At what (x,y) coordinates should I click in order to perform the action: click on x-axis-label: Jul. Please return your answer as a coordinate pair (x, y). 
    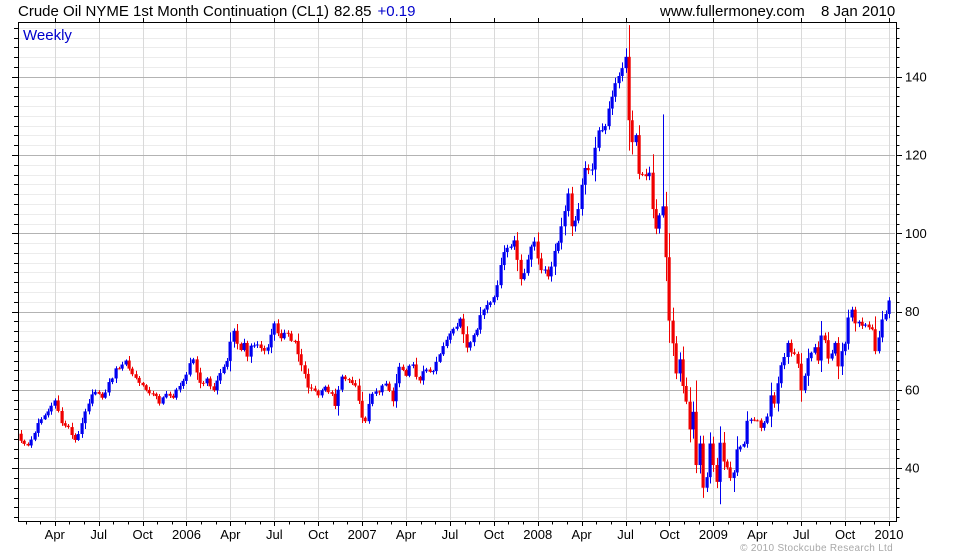
    Looking at the image, I should click on (98, 534).